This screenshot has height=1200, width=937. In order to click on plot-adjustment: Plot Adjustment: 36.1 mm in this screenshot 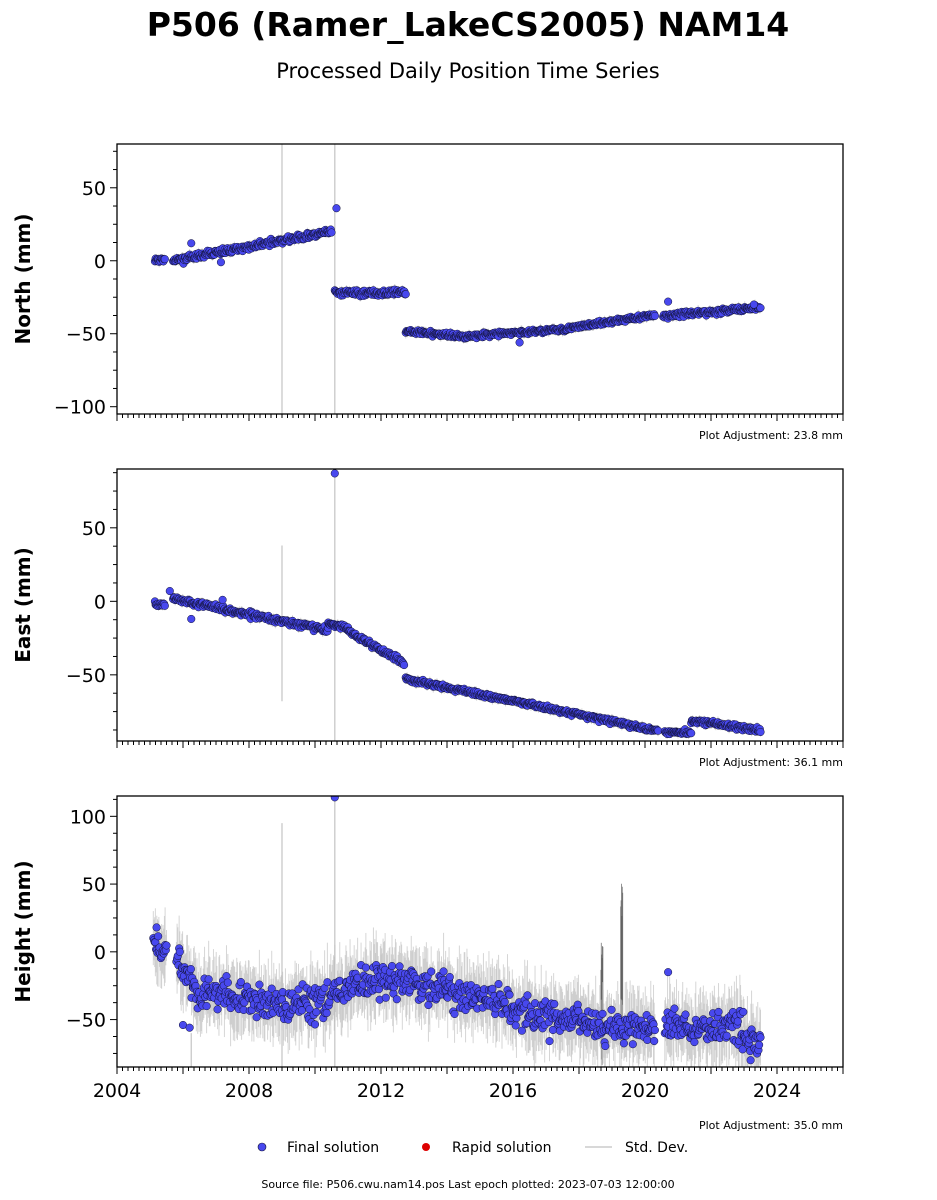, I will do `click(771, 762)`.